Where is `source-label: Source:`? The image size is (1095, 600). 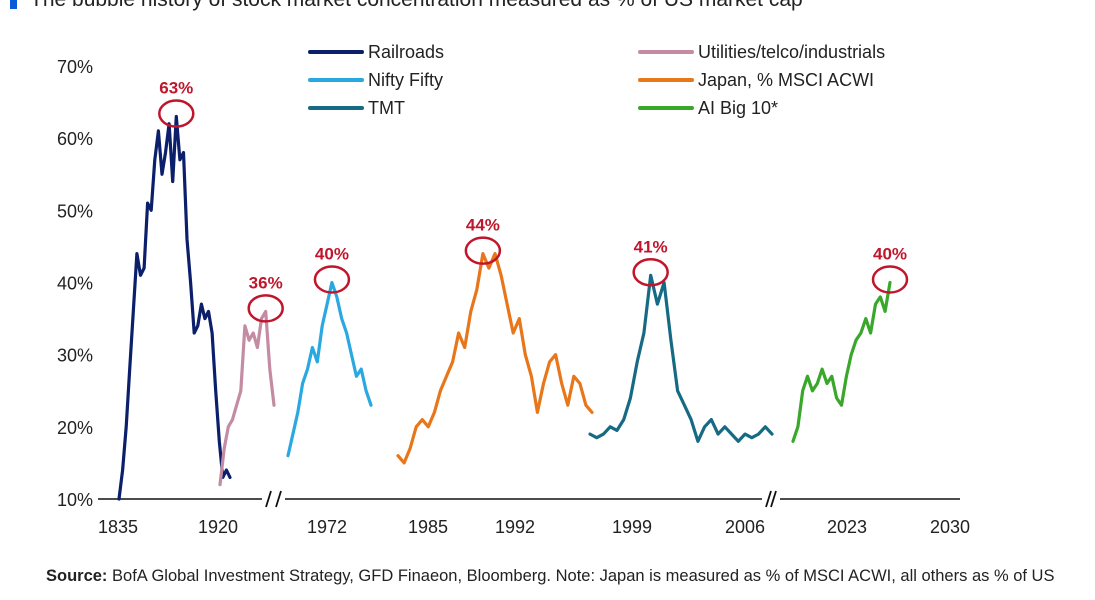 source-label: Source: is located at coordinates (77, 576).